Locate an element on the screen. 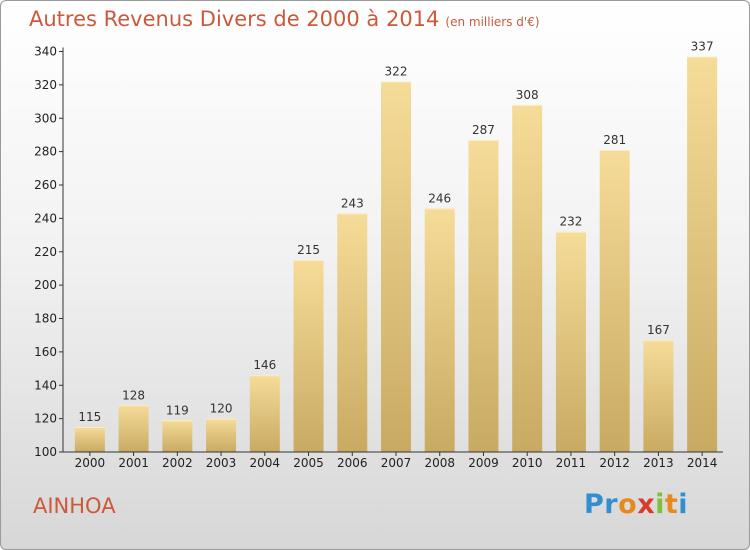 The image size is (750, 550). y-axis: 100 120 140 160 180 200 220 240 260 280 300 320 340 is located at coordinates (49, 252).